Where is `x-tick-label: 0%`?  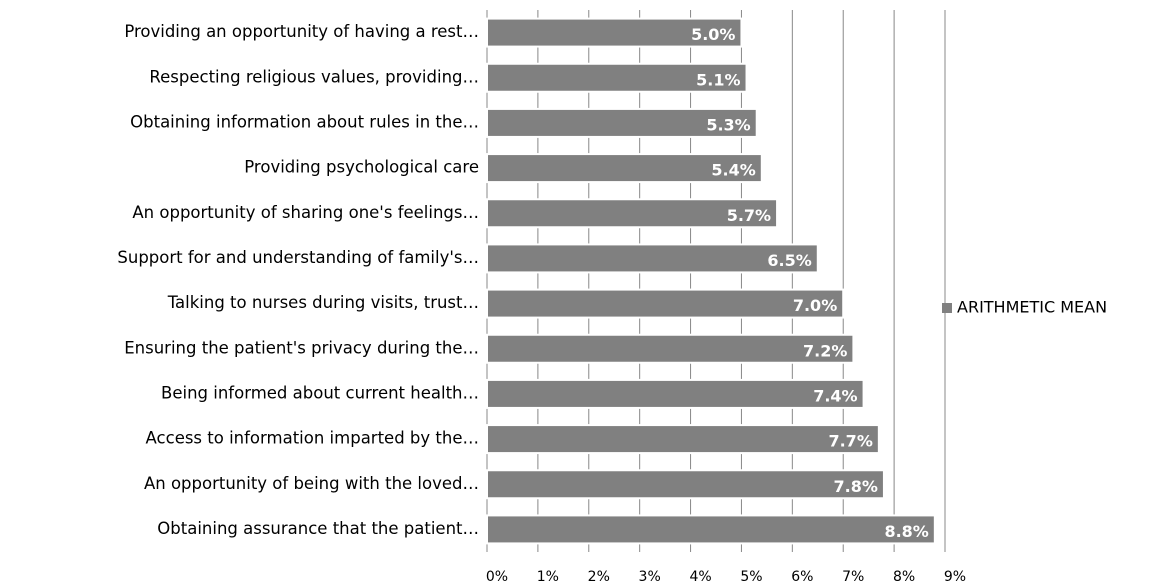
x-tick-label: 0% is located at coordinates (497, 577).